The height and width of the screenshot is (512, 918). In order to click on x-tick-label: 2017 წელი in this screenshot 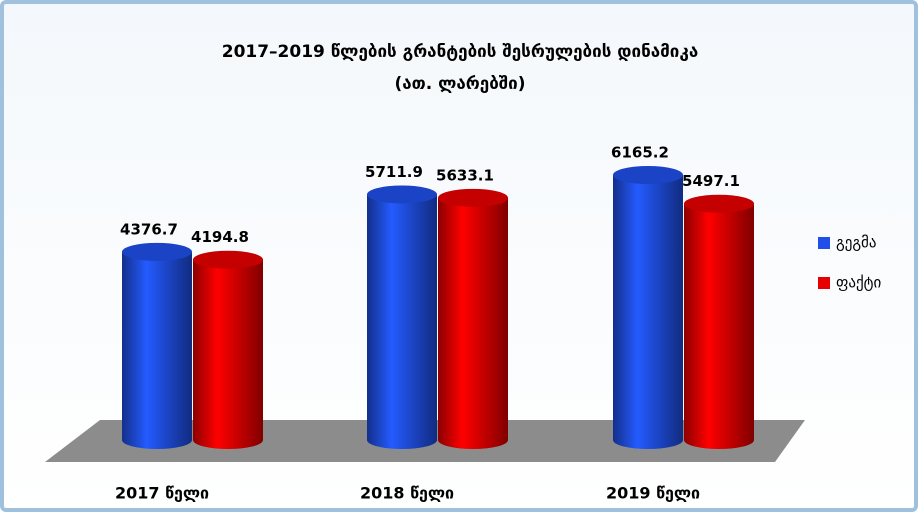, I will do `click(162, 493)`.